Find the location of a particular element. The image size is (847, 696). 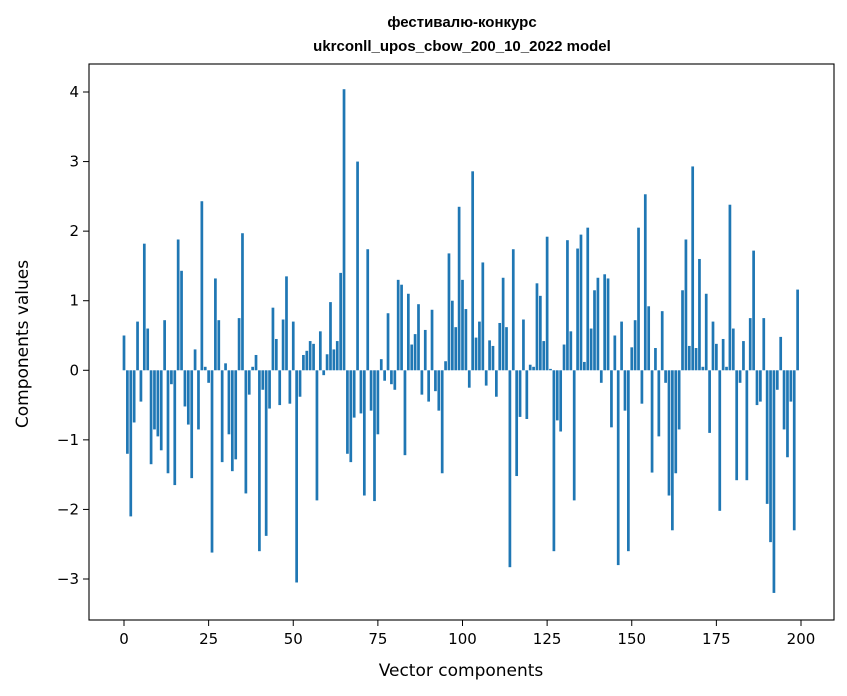

chart-title-line2: ukrconll_upos_cbow_200_10_2022 model is located at coordinates (462, 46).